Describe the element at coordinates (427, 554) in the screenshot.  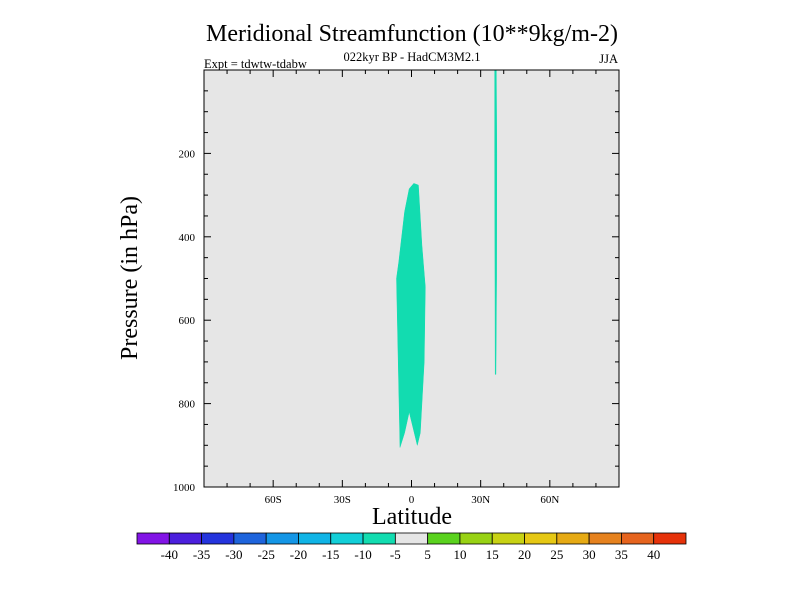
I see `colorbar-label: 5` at that location.